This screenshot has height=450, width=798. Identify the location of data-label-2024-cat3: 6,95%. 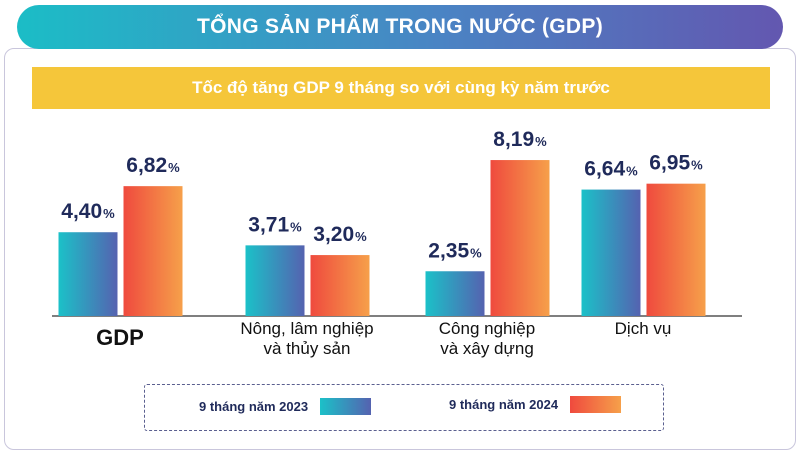
(676, 163).